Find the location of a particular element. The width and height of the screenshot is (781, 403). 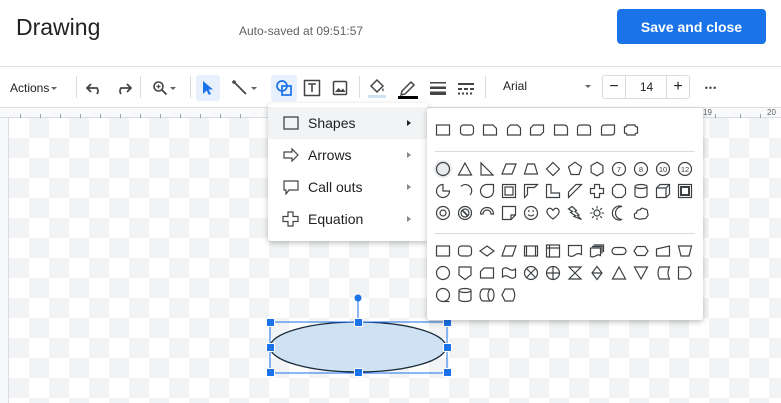

shape-option-merge is located at coordinates (641, 273).